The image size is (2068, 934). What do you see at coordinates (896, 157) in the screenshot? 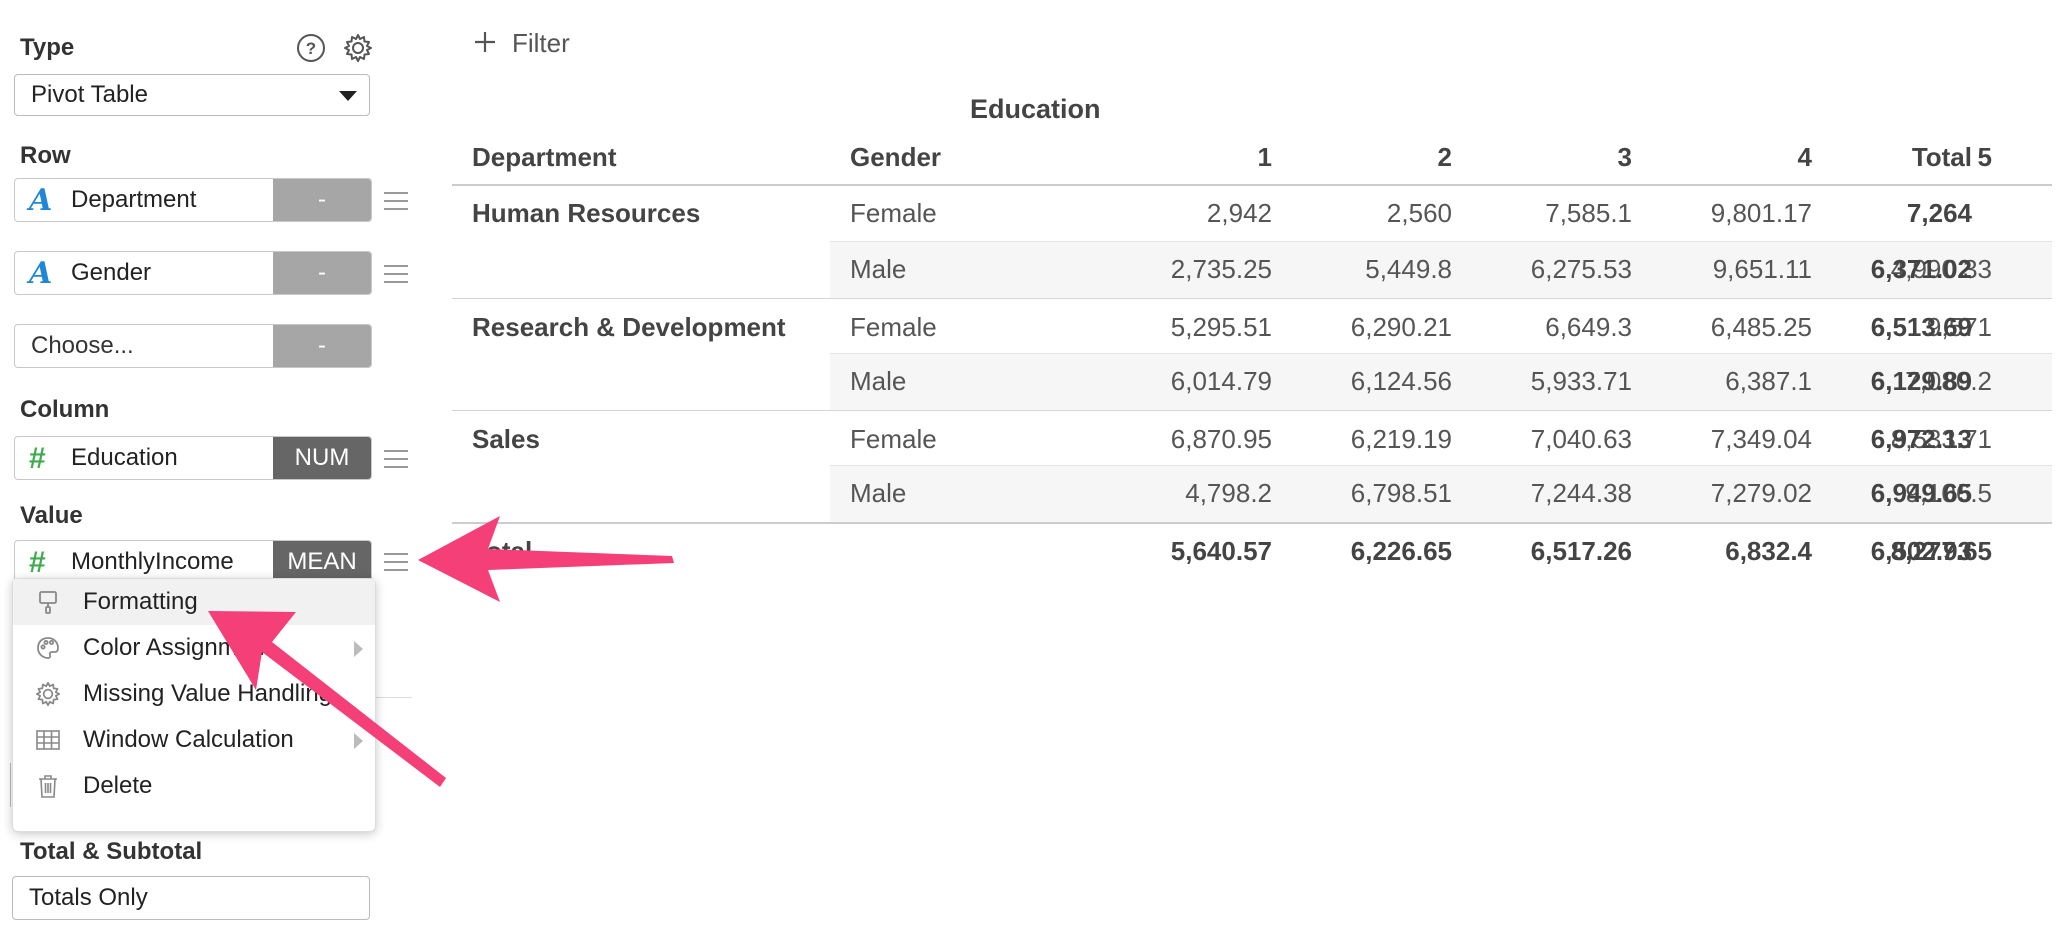
I see `column-header-gender: Gender` at bounding box center [896, 157].